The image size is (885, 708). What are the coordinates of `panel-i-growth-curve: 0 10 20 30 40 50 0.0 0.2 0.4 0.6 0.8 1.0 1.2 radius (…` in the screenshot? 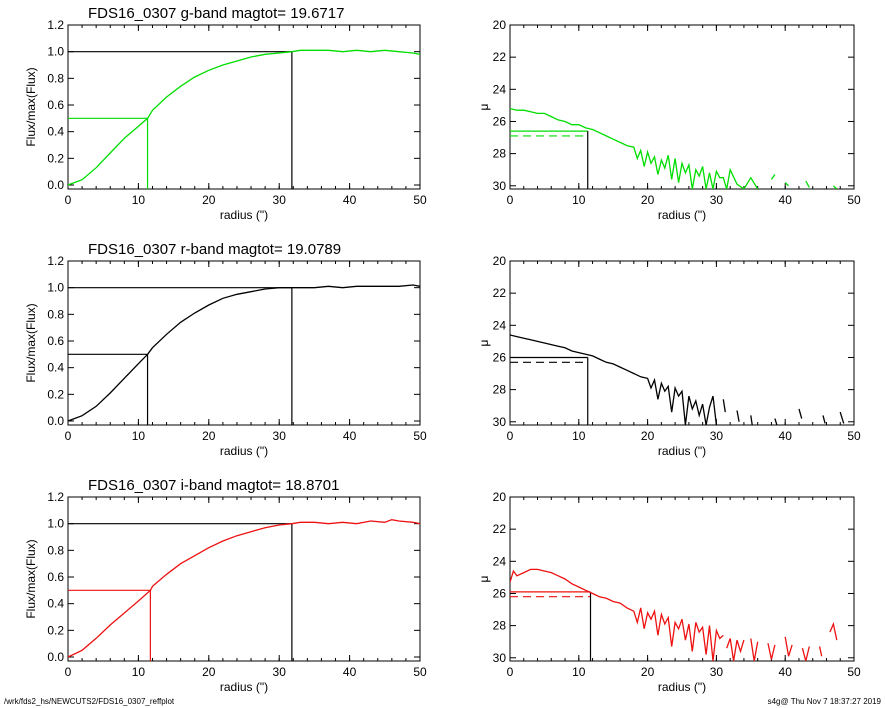 It's located at (225, 585).